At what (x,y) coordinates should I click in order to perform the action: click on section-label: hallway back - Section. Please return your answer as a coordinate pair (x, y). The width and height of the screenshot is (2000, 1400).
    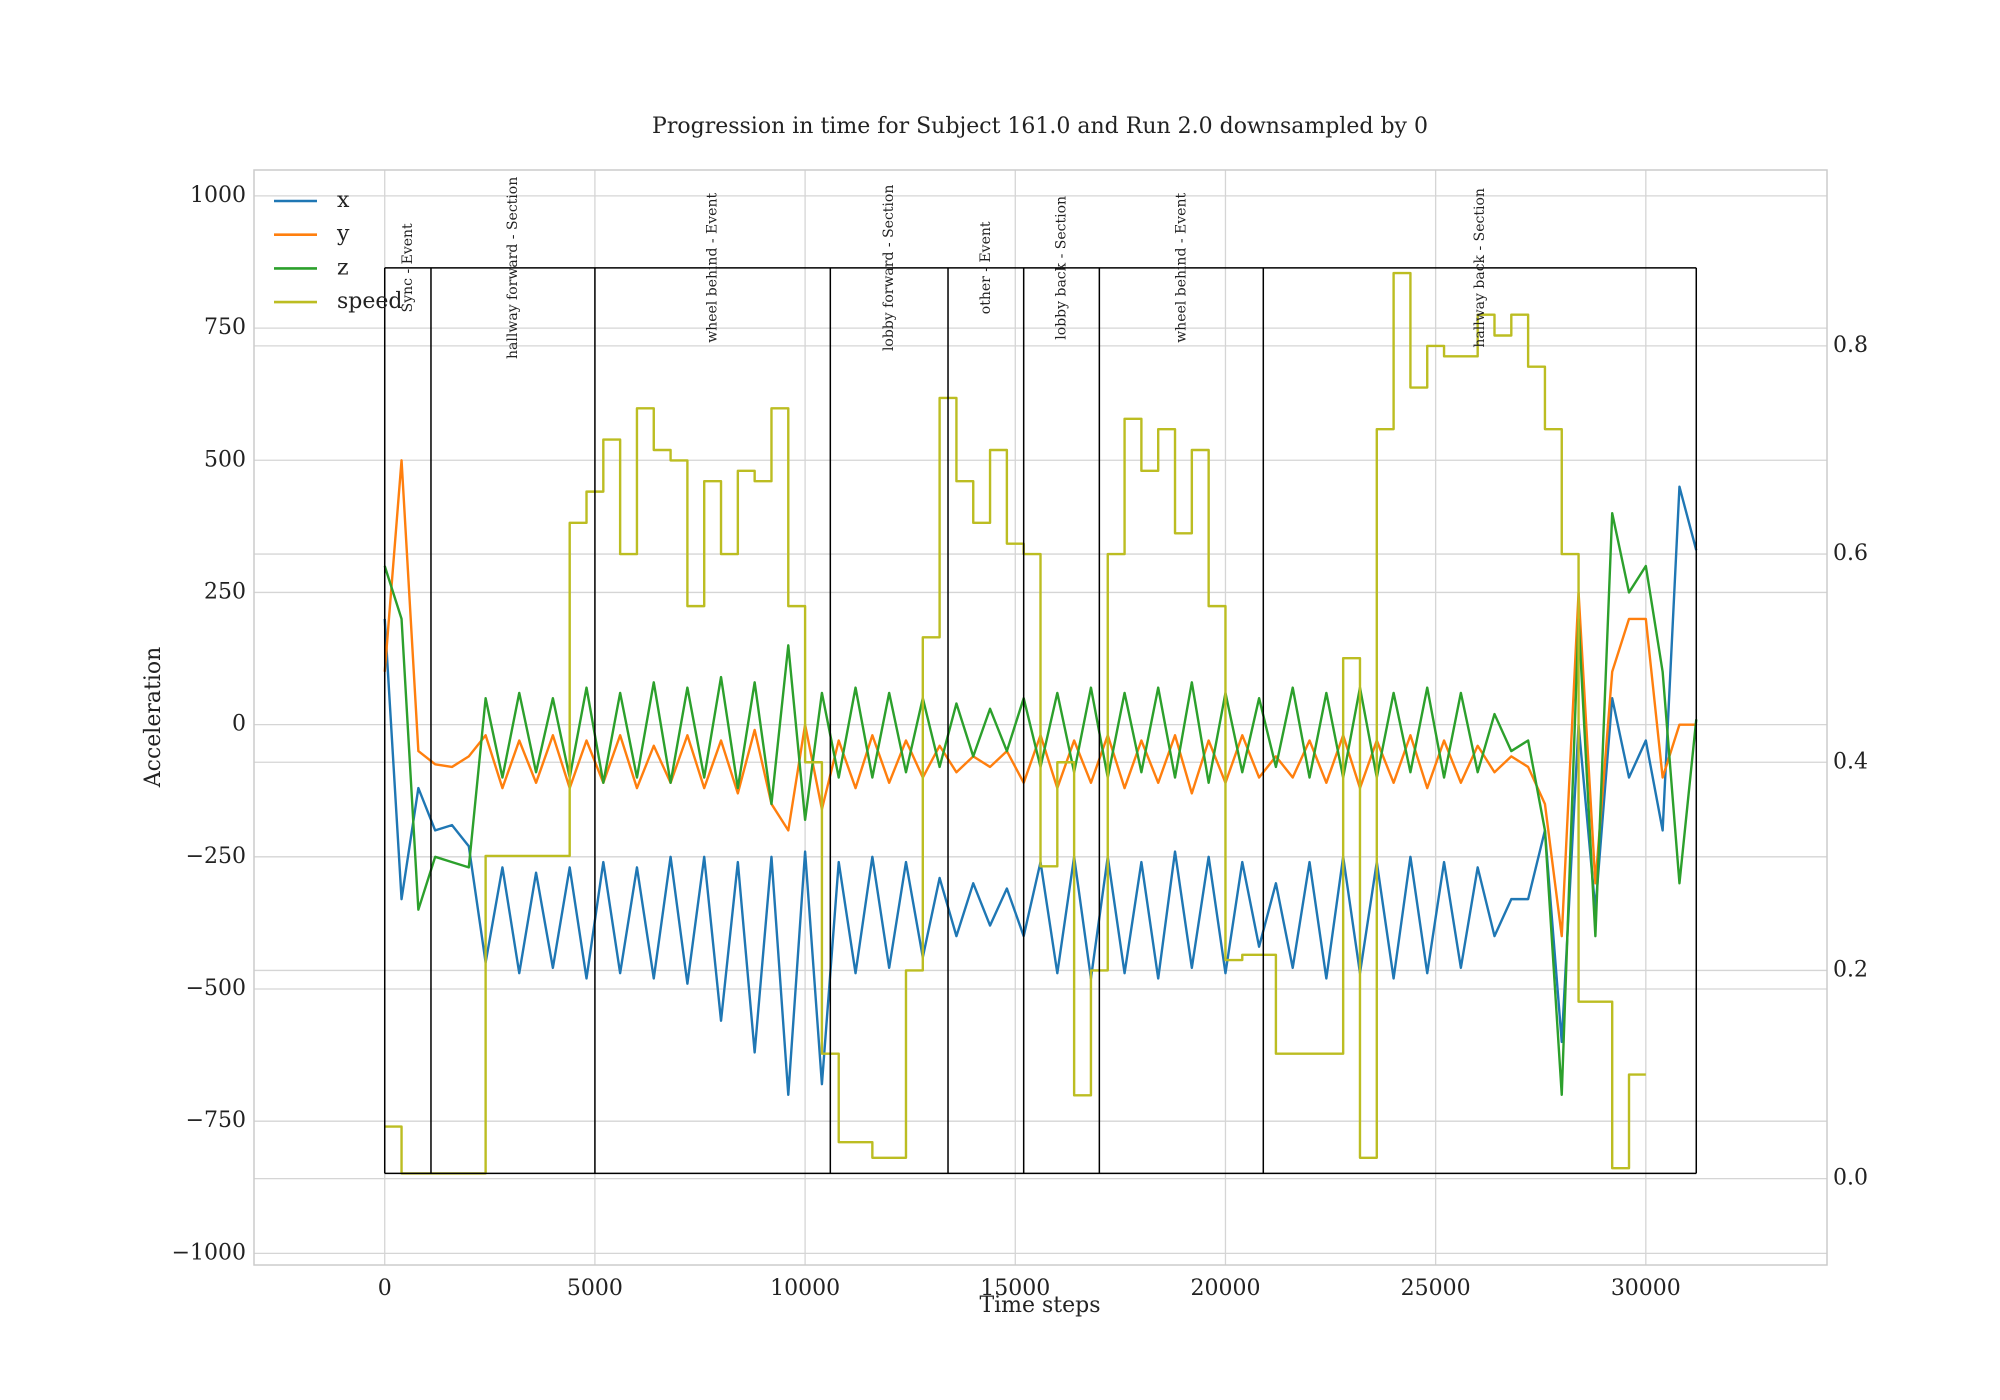
    Looking at the image, I should click on (1480, 268).